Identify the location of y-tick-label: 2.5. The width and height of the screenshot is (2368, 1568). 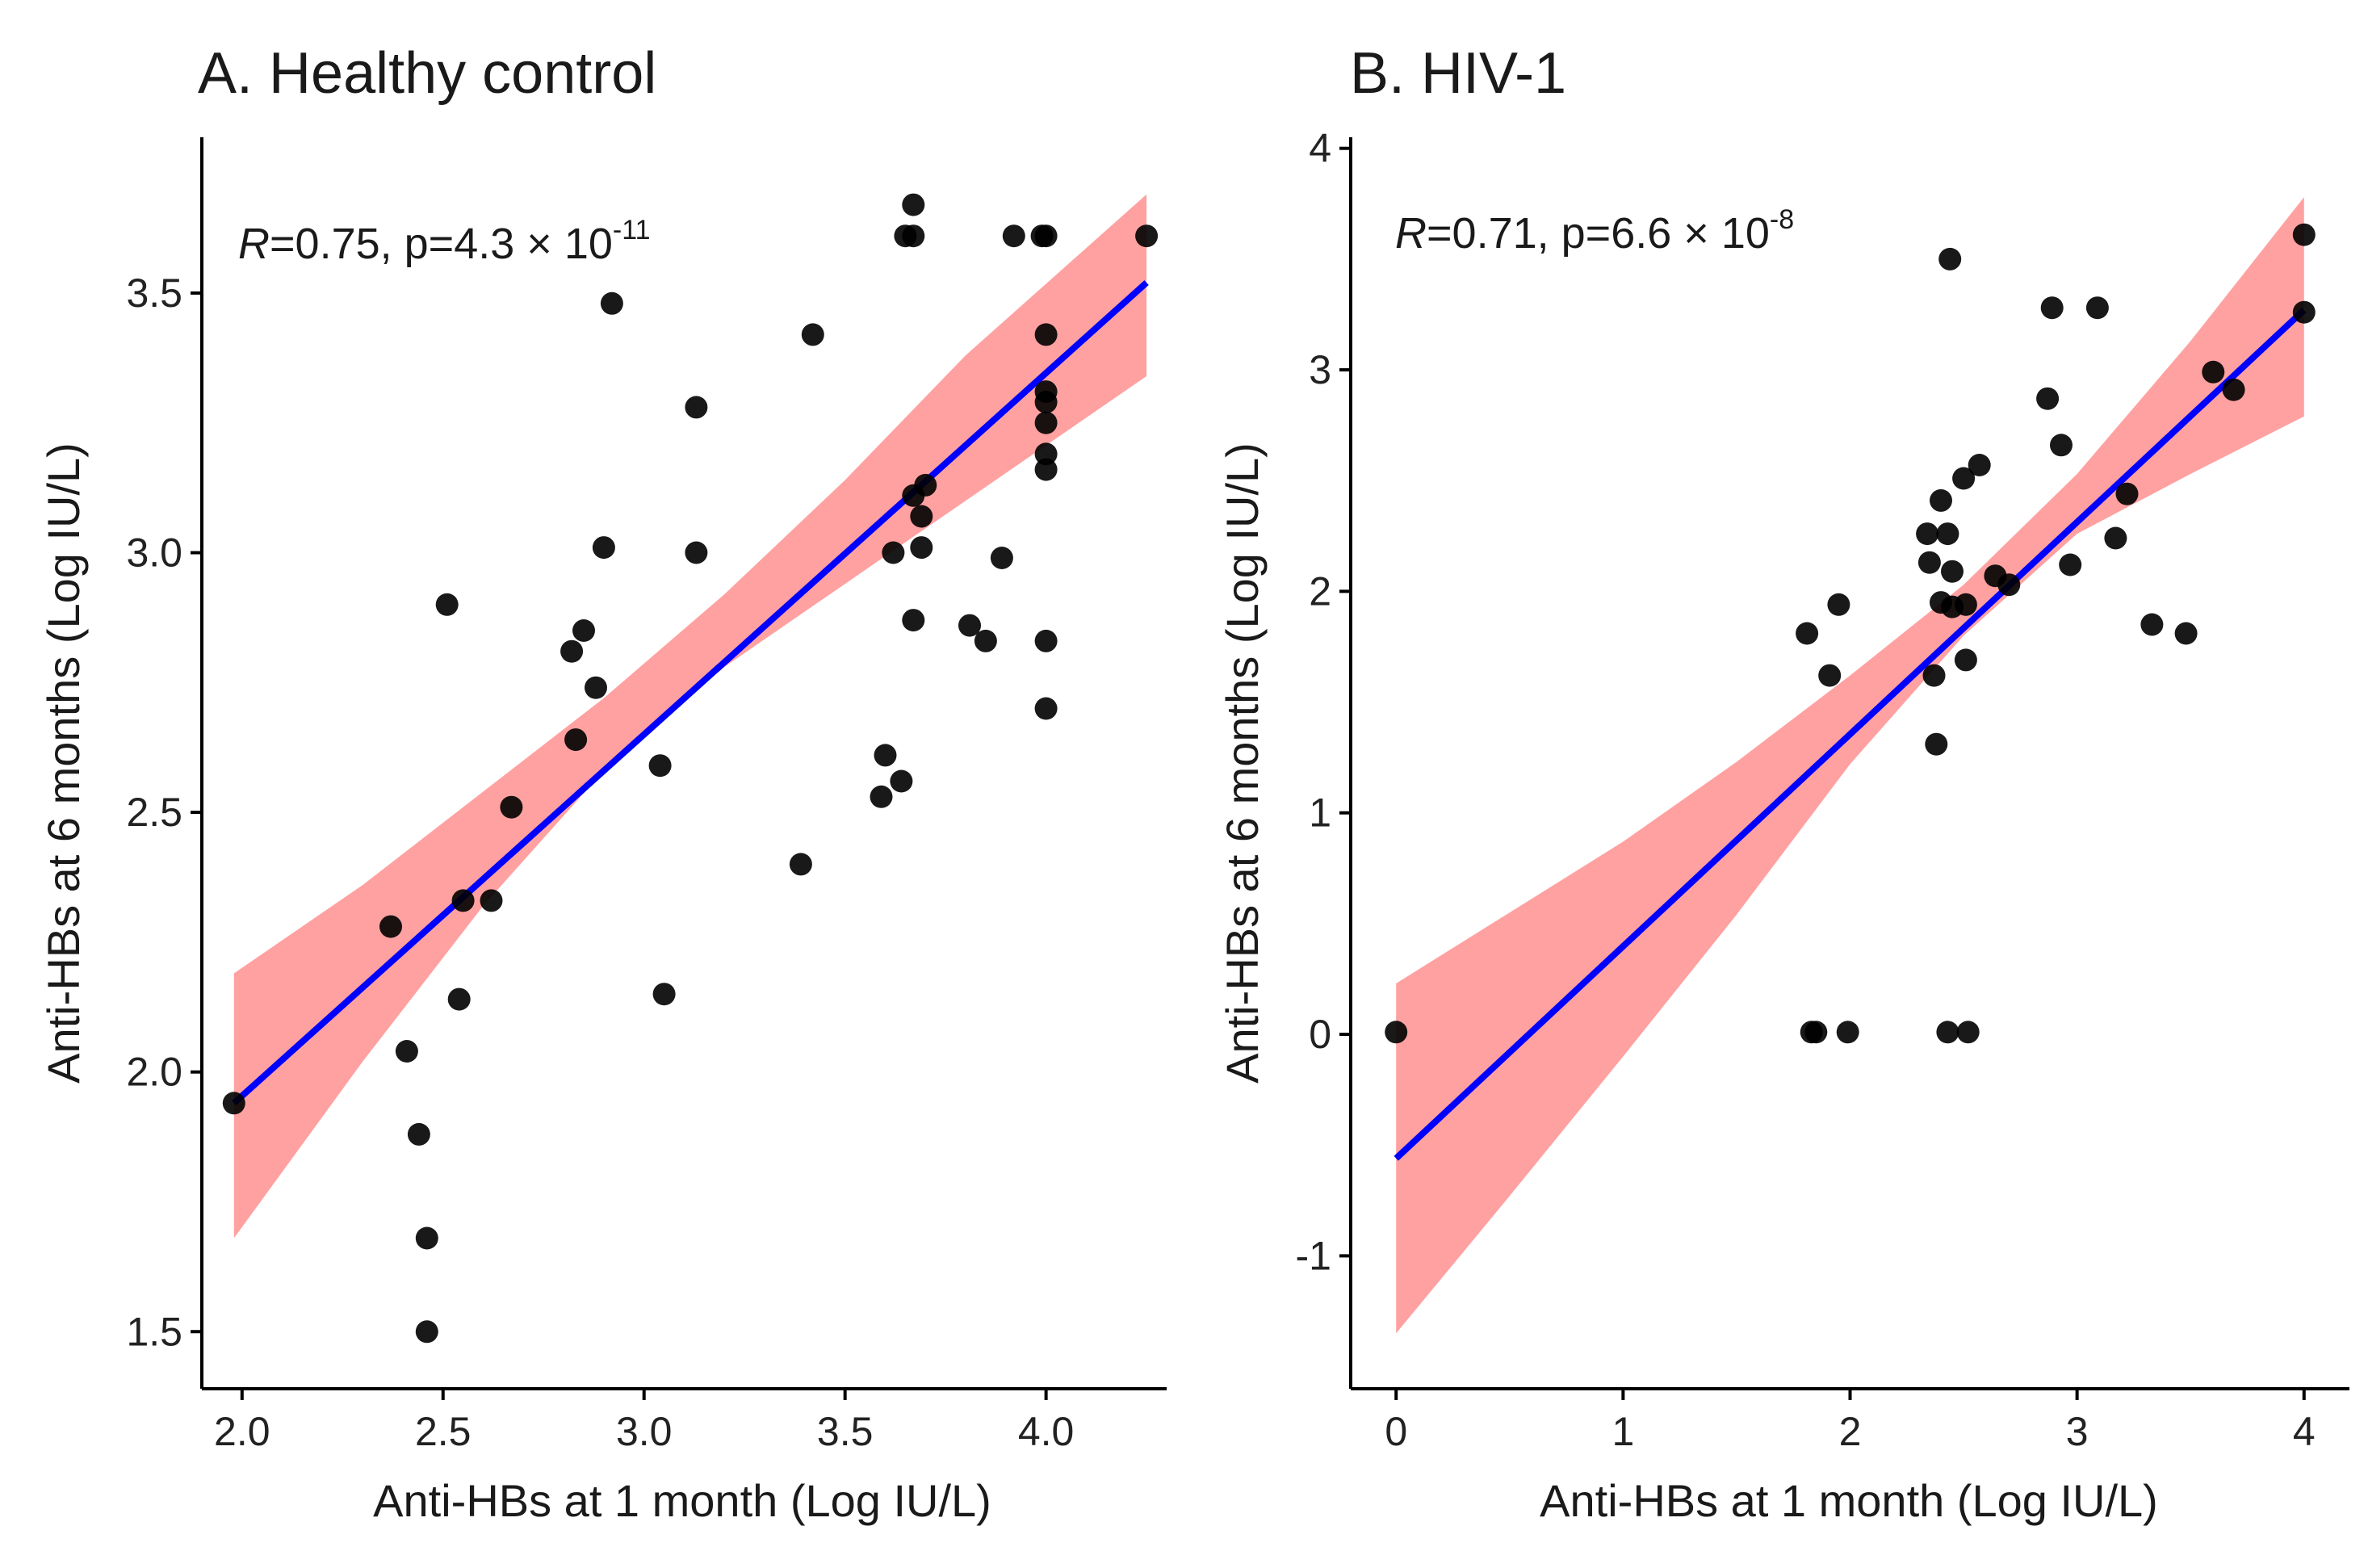
(154, 812).